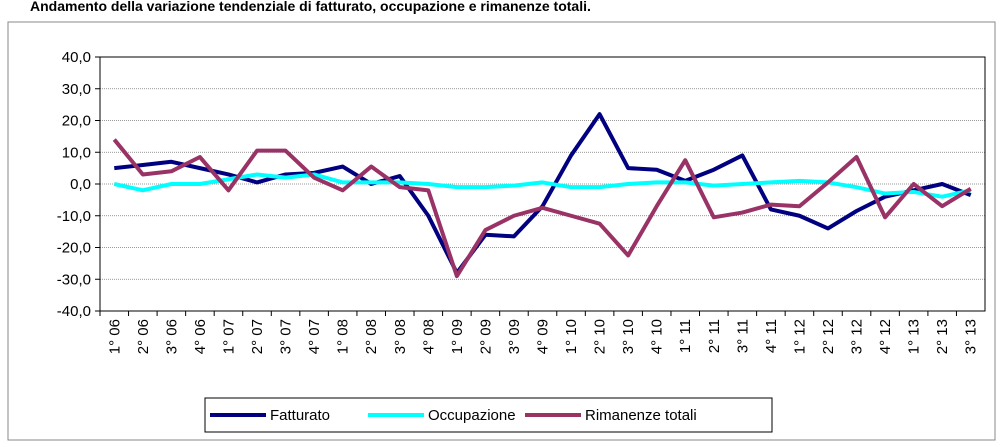  I want to click on x-tick-label: 3° 08, so click(400, 336).